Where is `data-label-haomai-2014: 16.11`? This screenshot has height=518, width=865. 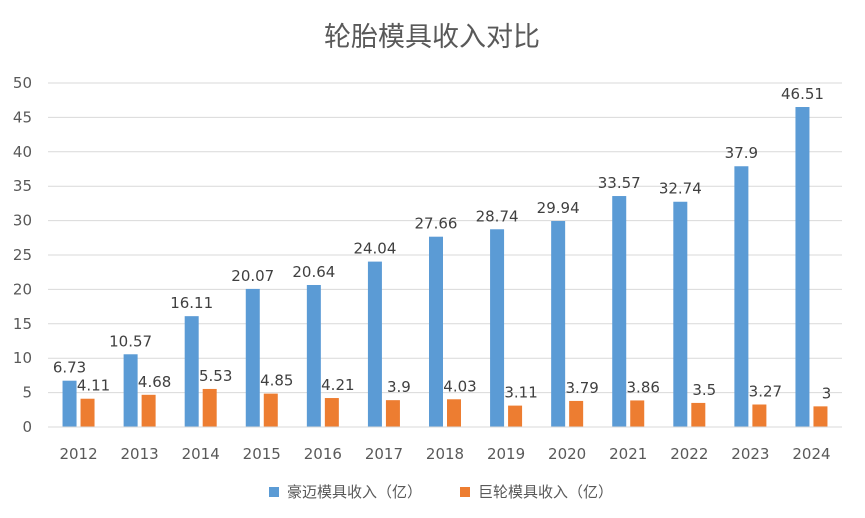 data-label-haomai-2014: 16.11 is located at coordinates (191, 303).